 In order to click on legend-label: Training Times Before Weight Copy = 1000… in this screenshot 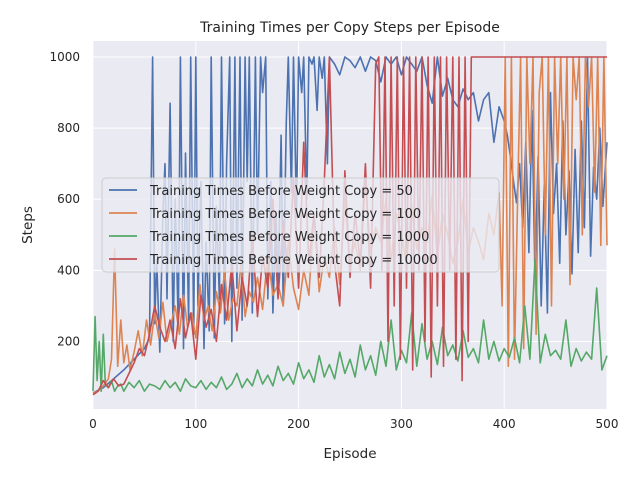, I will do `click(293, 260)`.